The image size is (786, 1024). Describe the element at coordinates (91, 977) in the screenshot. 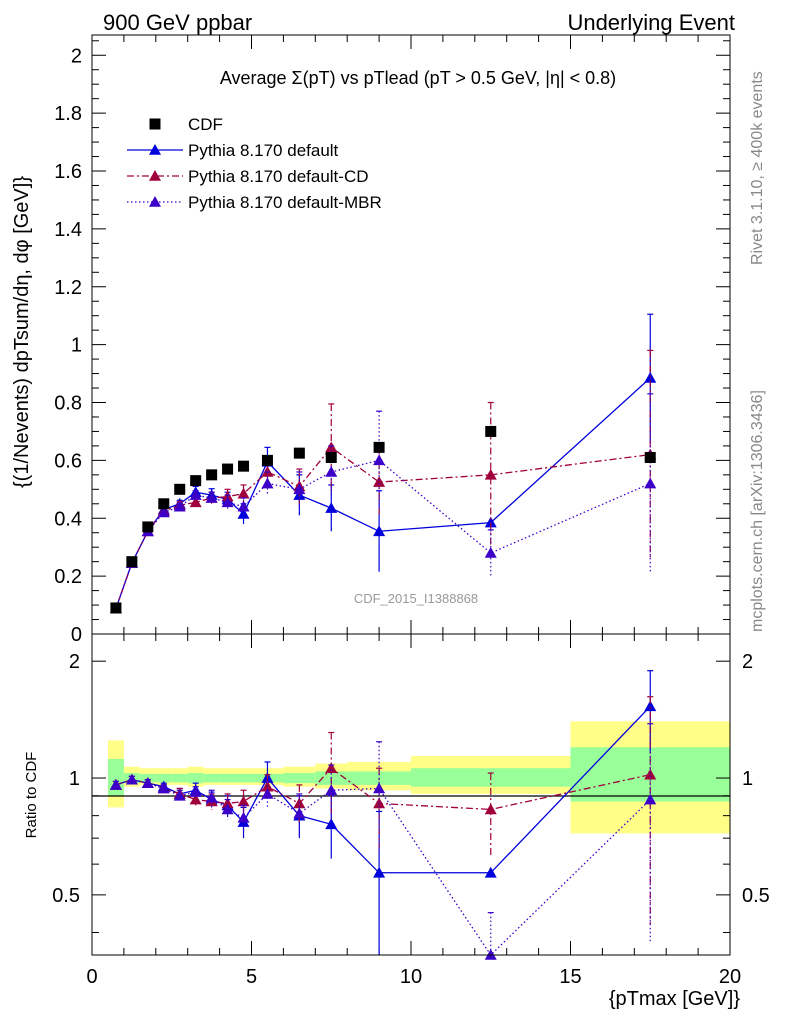

I see `x-tick-label: 0` at that location.